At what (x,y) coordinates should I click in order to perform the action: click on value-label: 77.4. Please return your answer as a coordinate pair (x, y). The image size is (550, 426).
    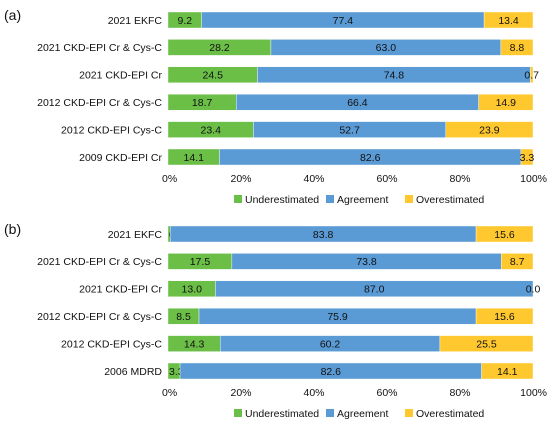
    Looking at the image, I should click on (343, 21).